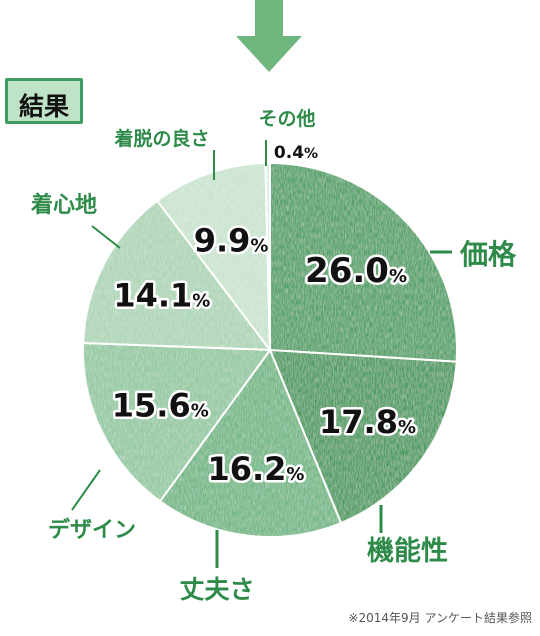 This screenshot has width=540, height=636. Describe the element at coordinates (488, 254) in the screenshot. I see `category-label: 価格` at that location.